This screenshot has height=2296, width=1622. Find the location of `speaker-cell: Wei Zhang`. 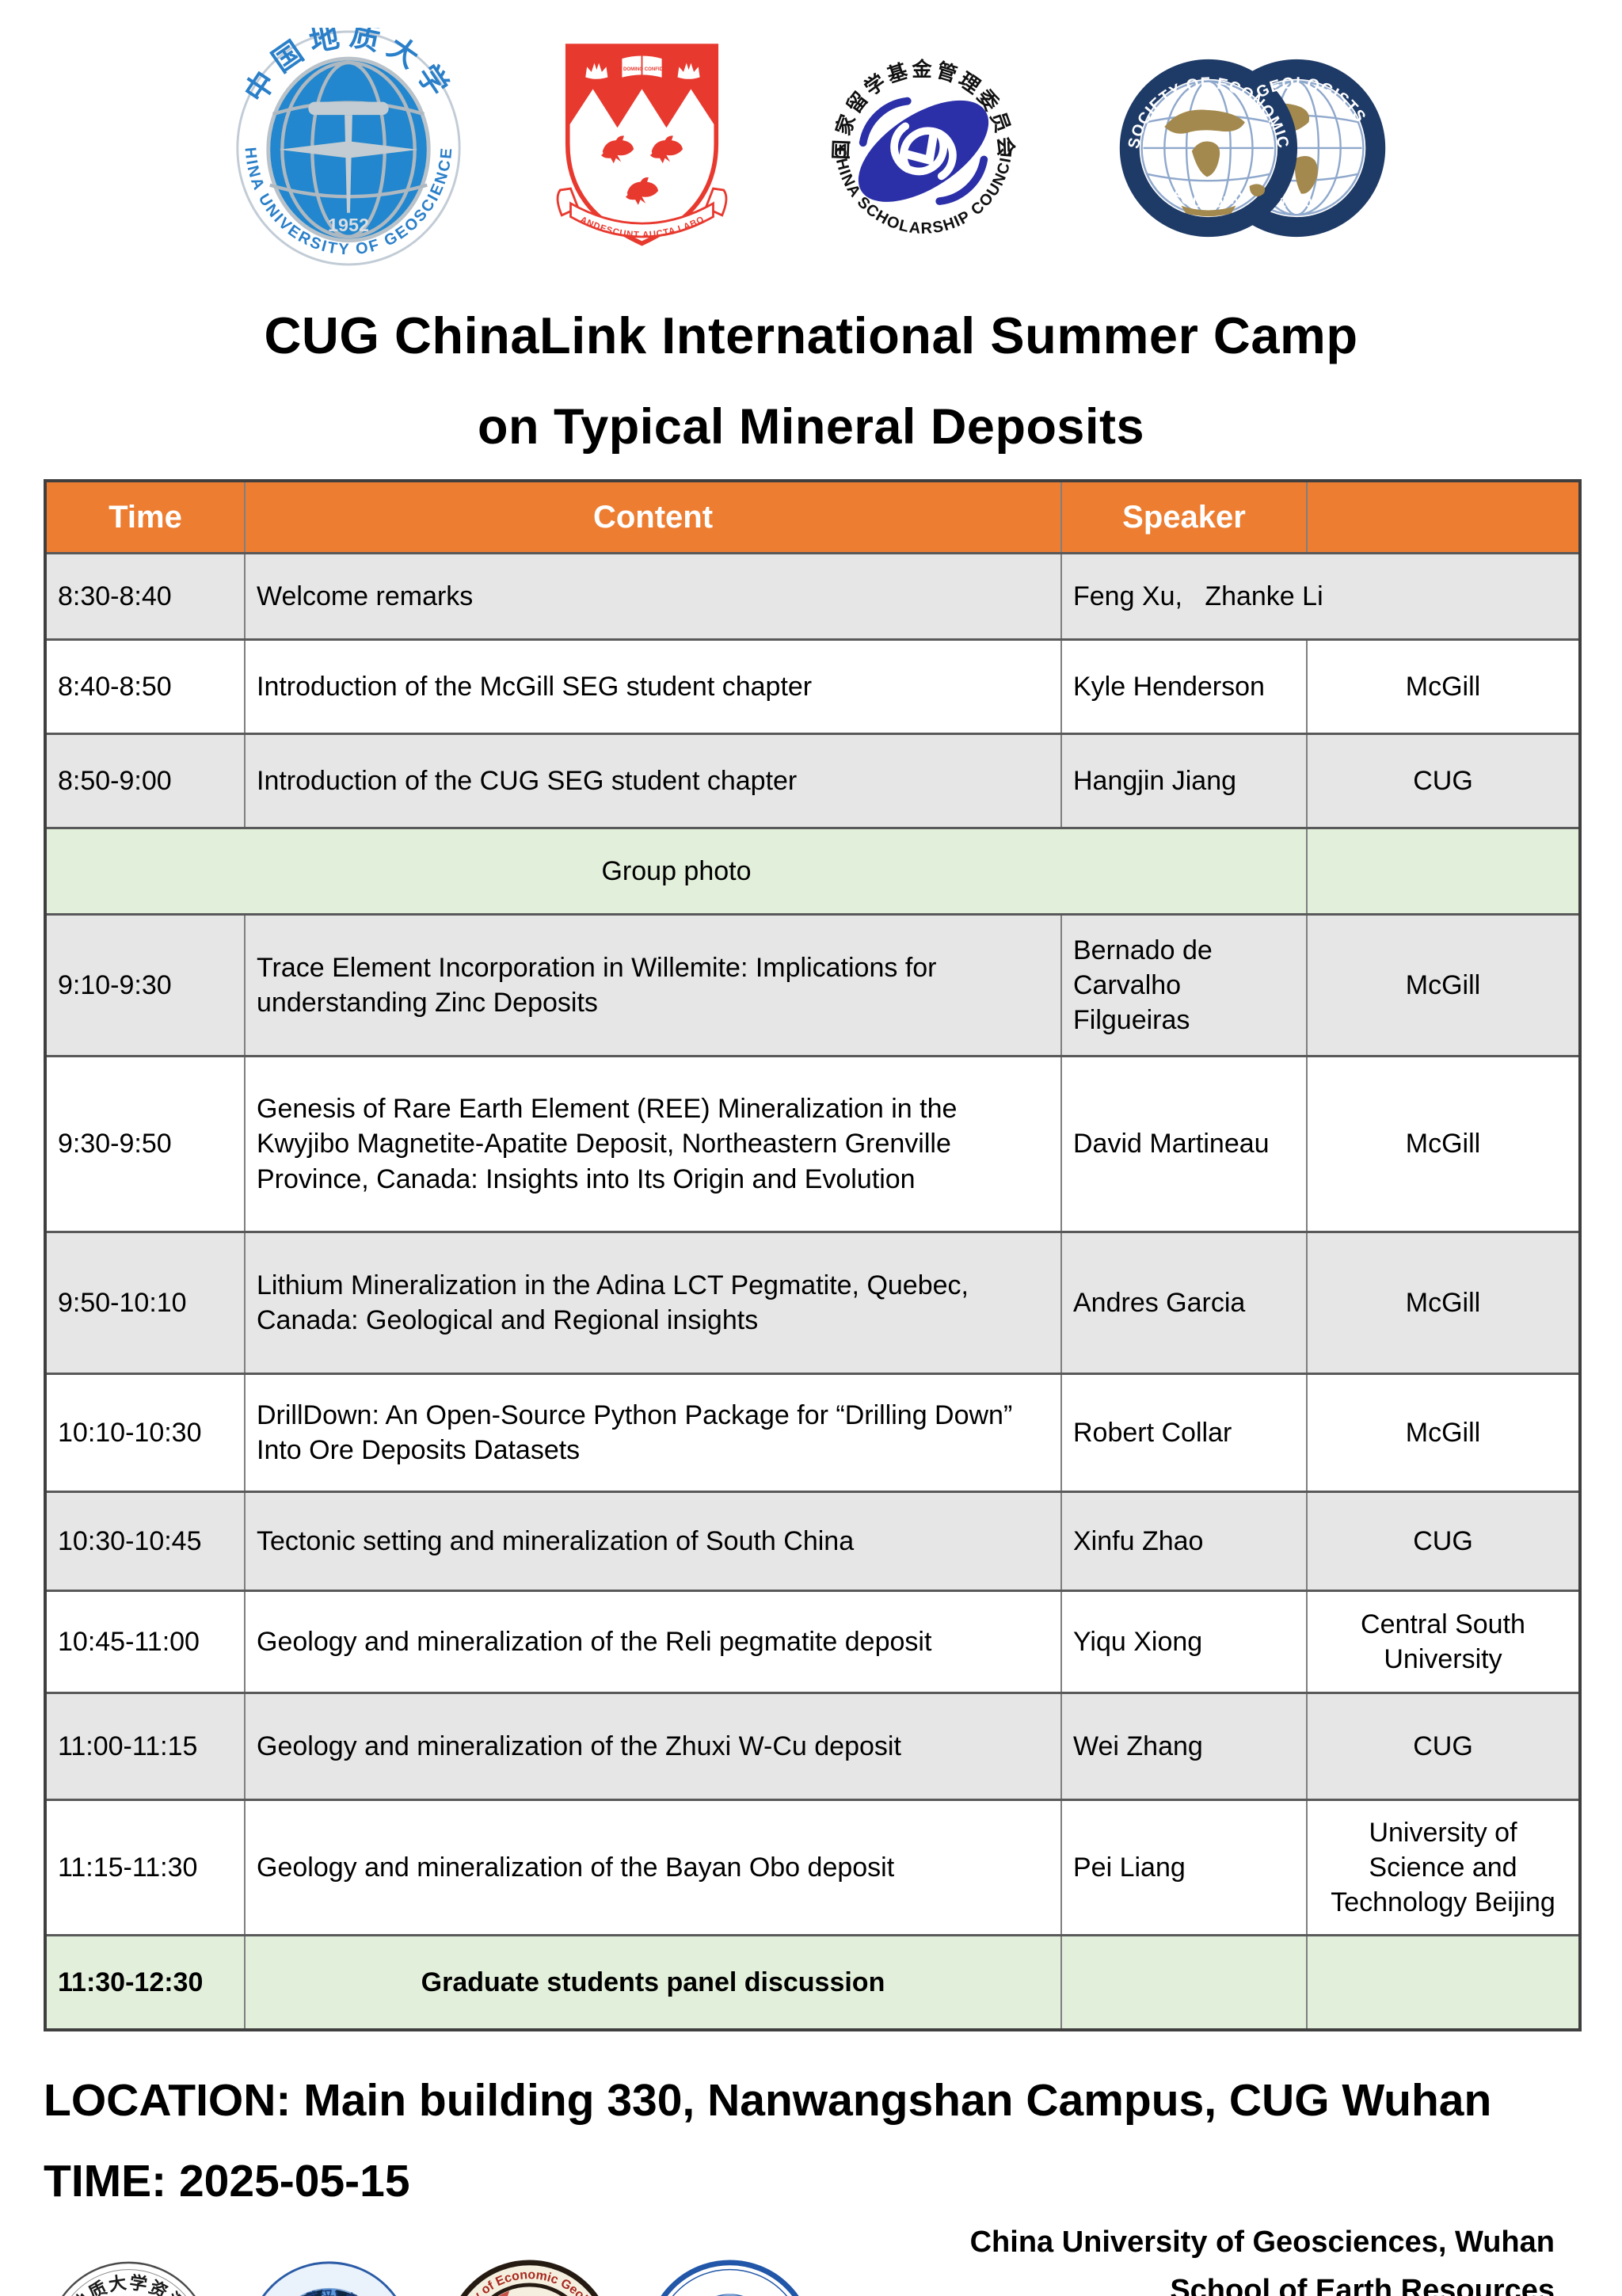

speaker-cell: Wei Zhang is located at coordinates (1184, 1747).